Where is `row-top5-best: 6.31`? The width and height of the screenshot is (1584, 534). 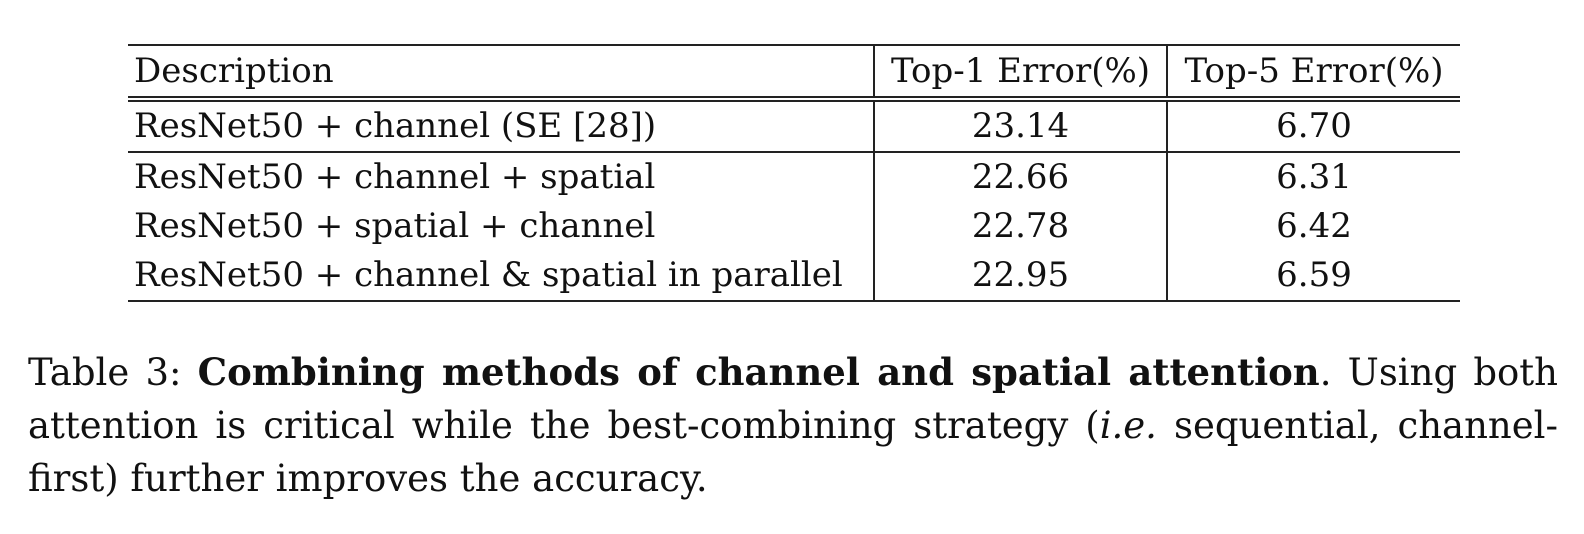 row-top5-best: 6.31 is located at coordinates (1314, 177).